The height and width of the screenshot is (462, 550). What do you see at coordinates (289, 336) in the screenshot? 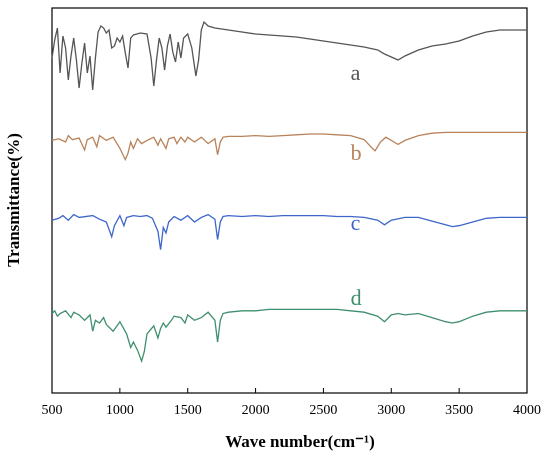
I see `spectrum-line-d` at bounding box center [289, 336].